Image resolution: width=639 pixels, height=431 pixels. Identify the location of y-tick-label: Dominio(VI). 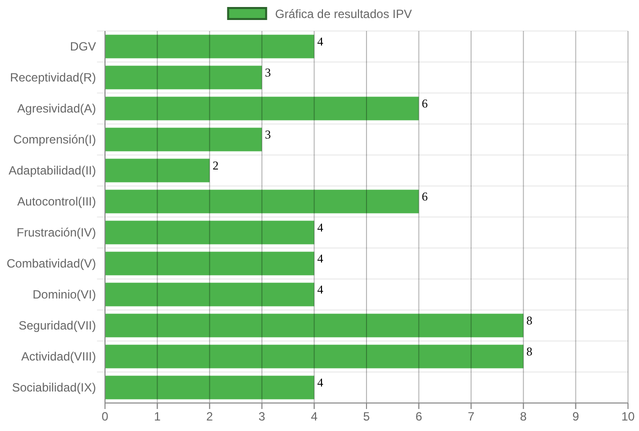
(64, 294).